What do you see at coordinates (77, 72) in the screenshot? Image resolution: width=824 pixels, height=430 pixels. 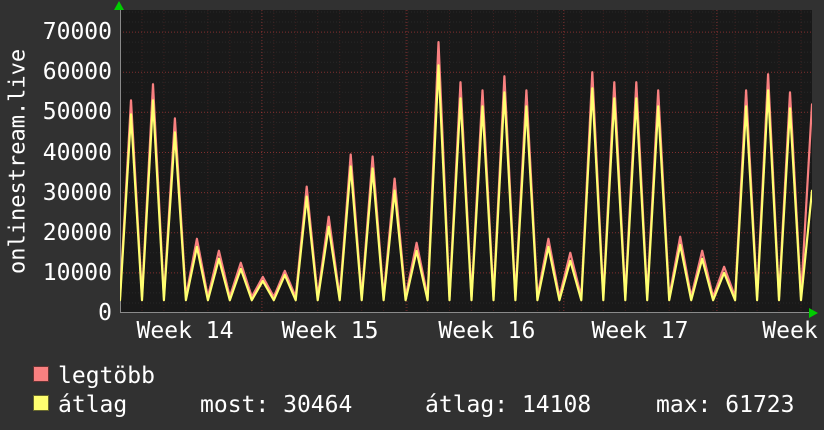 I see `y-tick-label: 60000` at bounding box center [77, 72].